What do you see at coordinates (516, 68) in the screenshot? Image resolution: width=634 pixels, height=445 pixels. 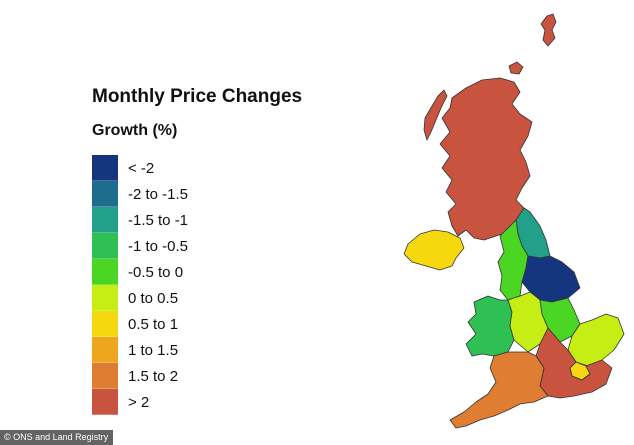 I see `region-scotland-orkney` at bounding box center [516, 68].